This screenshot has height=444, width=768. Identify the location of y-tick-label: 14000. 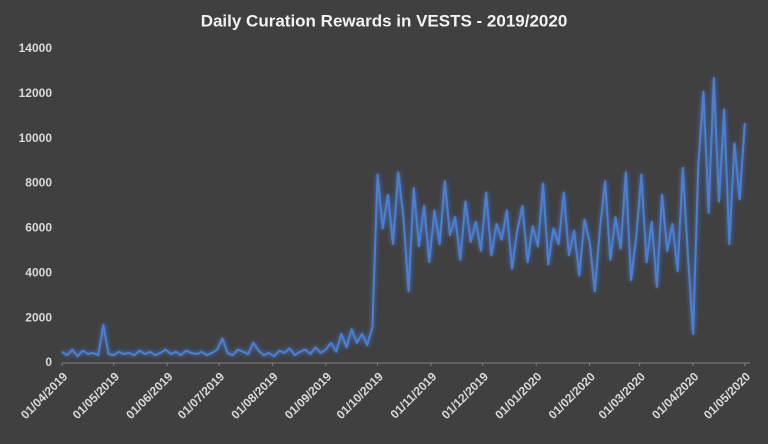
(36, 48).